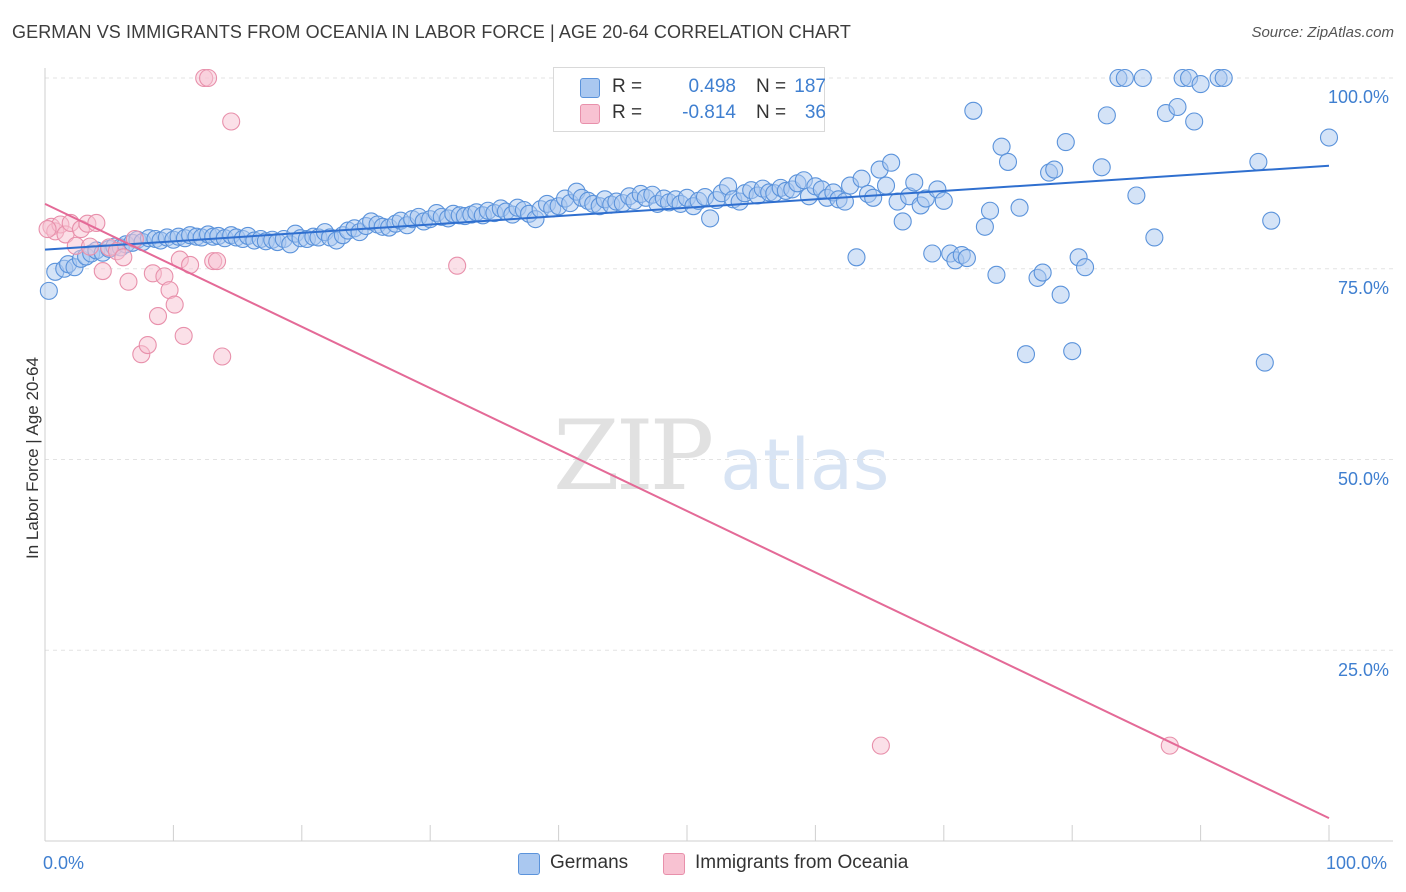  I want to click on legend-n-value: 187, so click(810, 86).